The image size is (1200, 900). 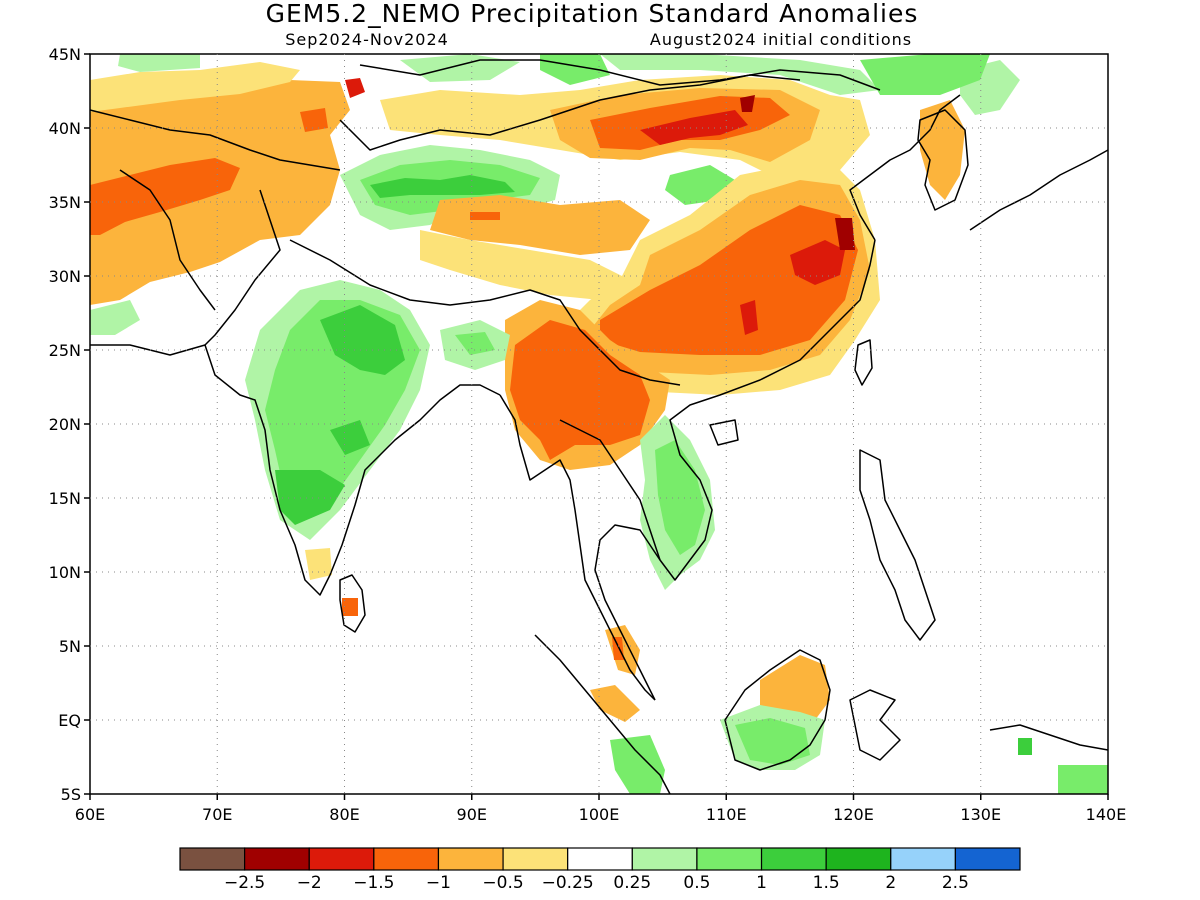 What do you see at coordinates (159, 63) in the screenshot?
I see `anomaly-region-kazakh-wet` at bounding box center [159, 63].